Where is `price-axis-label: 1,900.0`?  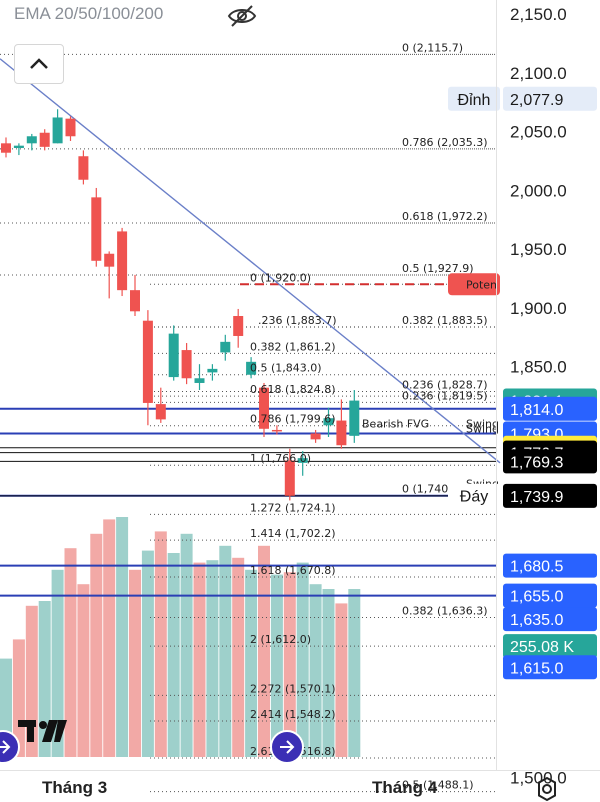
price-axis-label: 1,900.0 is located at coordinates (538, 308).